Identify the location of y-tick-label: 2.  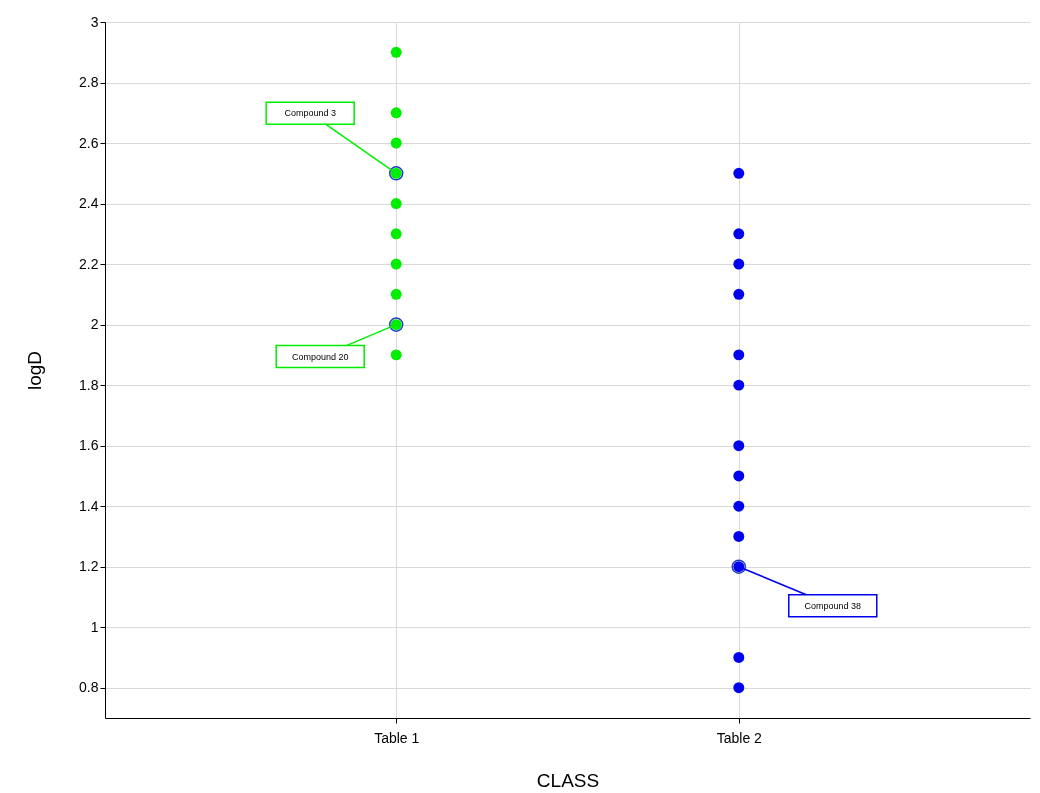
(94, 324).